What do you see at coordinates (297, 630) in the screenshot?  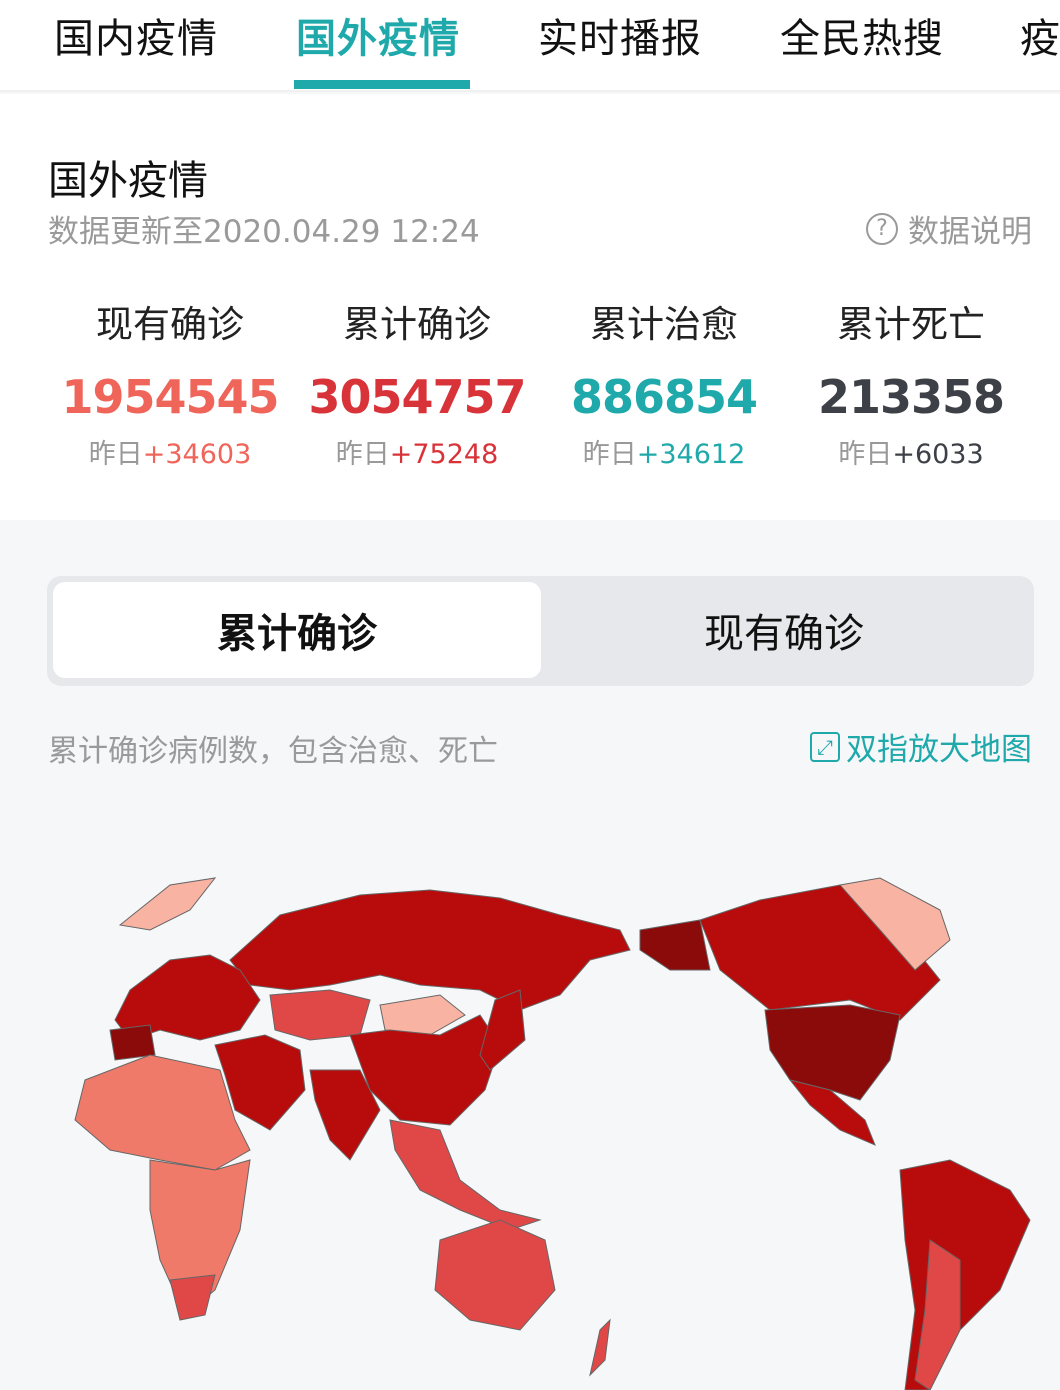 I see `toggle-cumulative: 累计确诊` at bounding box center [297, 630].